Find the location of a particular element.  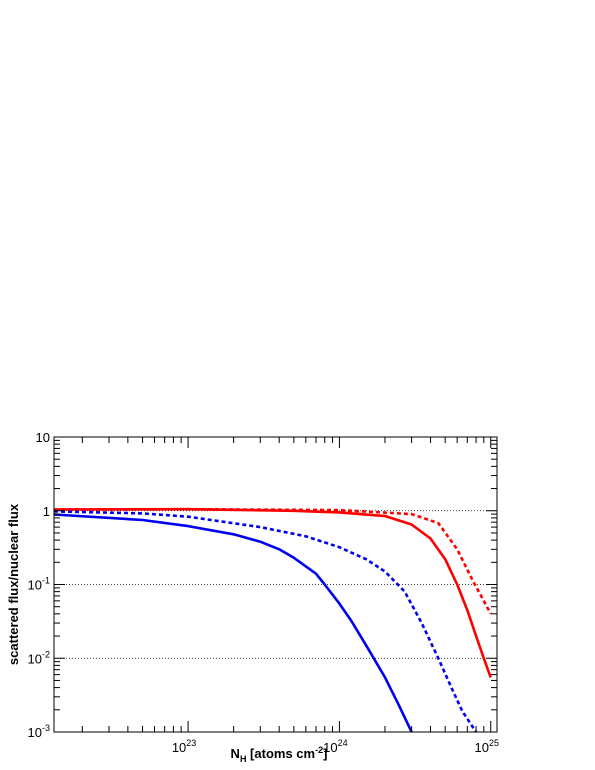

y-axis-title: scattered flux/nuclear flux is located at coordinates (13, 584).